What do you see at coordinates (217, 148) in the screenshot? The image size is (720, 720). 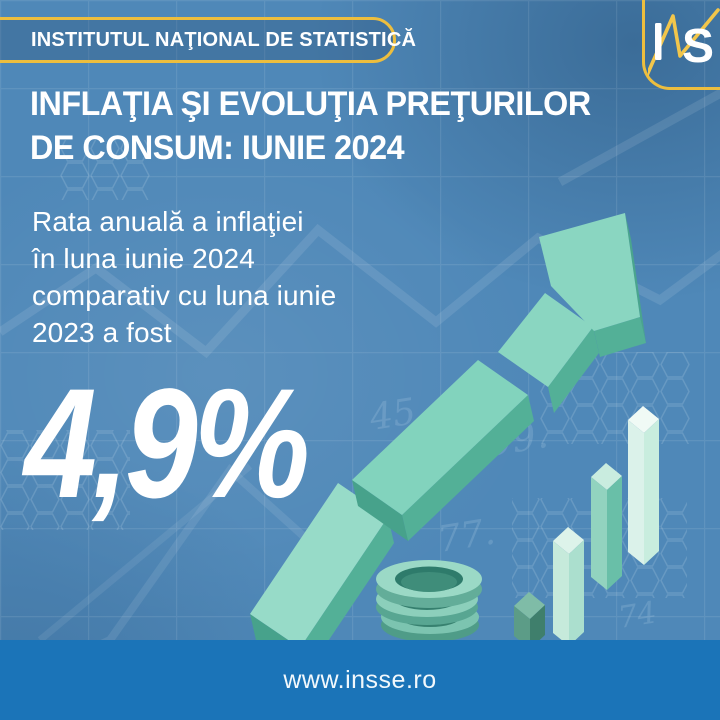 I see `title-line-2: DE CONSUM: IUNIE 2024` at bounding box center [217, 148].